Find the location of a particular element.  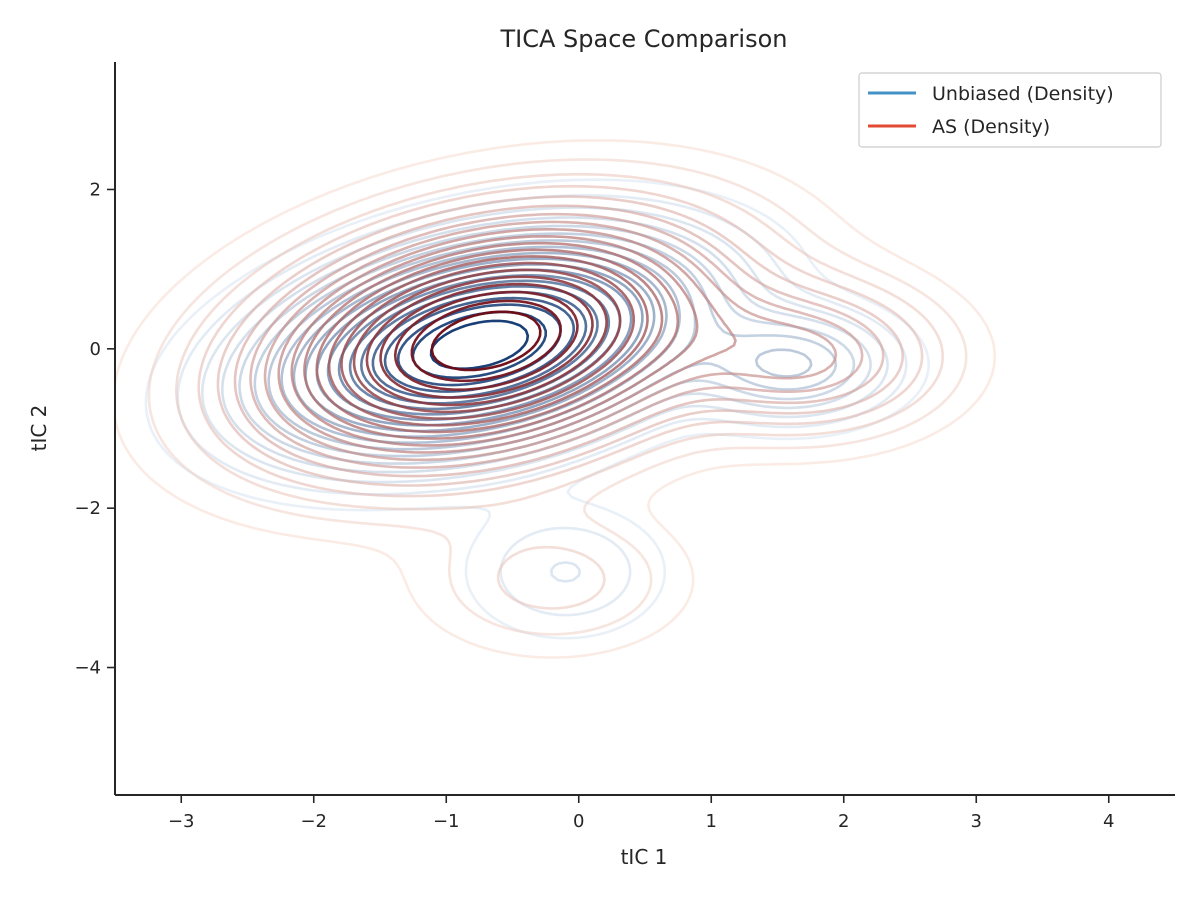

x-tick-label: −3 is located at coordinates (181, 821).